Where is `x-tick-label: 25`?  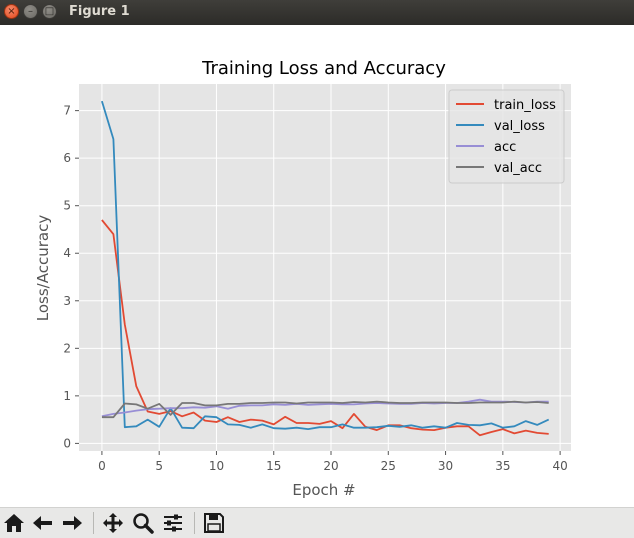 x-tick-label: 25 is located at coordinates (388, 466).